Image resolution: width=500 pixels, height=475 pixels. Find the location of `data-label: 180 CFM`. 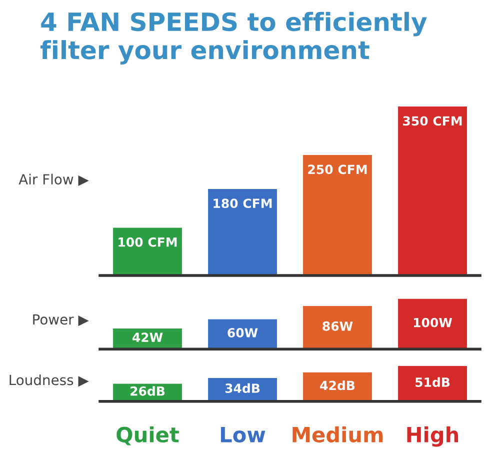

data-label: 180 CFM is located at coordinates (243, 203).